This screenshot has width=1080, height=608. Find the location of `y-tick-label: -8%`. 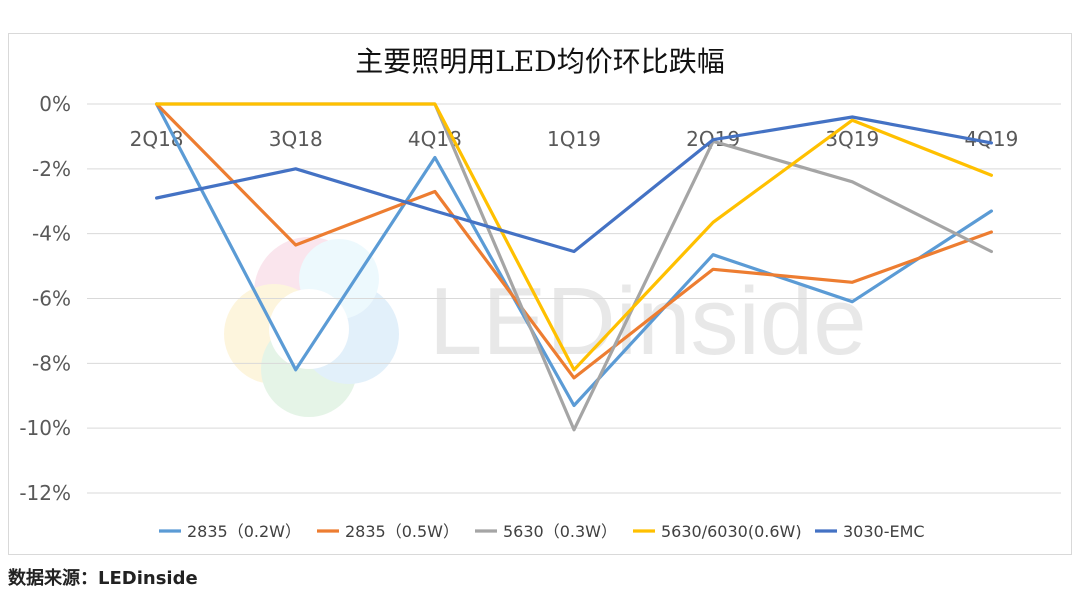

y-tick-label: -8% is located at coordinates (51, 363).